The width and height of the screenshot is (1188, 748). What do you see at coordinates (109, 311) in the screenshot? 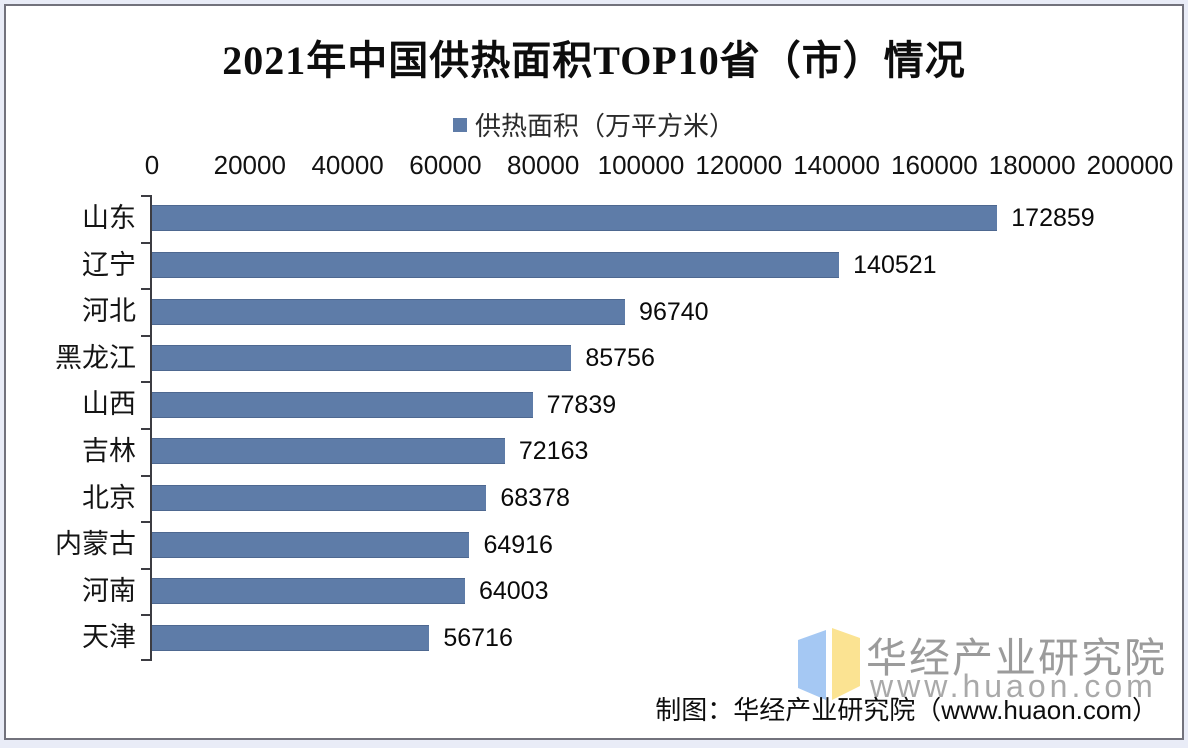
I see `category-label: 河北` at bounding box center [109, 311].